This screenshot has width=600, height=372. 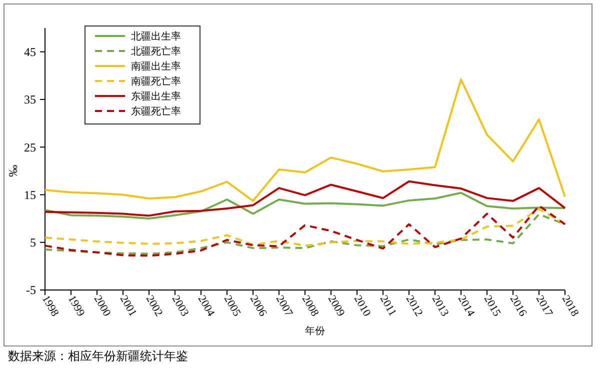 What do you see at coordinates (156, 36) in the screenshot?
I see `legend-label: 北疆出生率` at bounding box center [156, 36].